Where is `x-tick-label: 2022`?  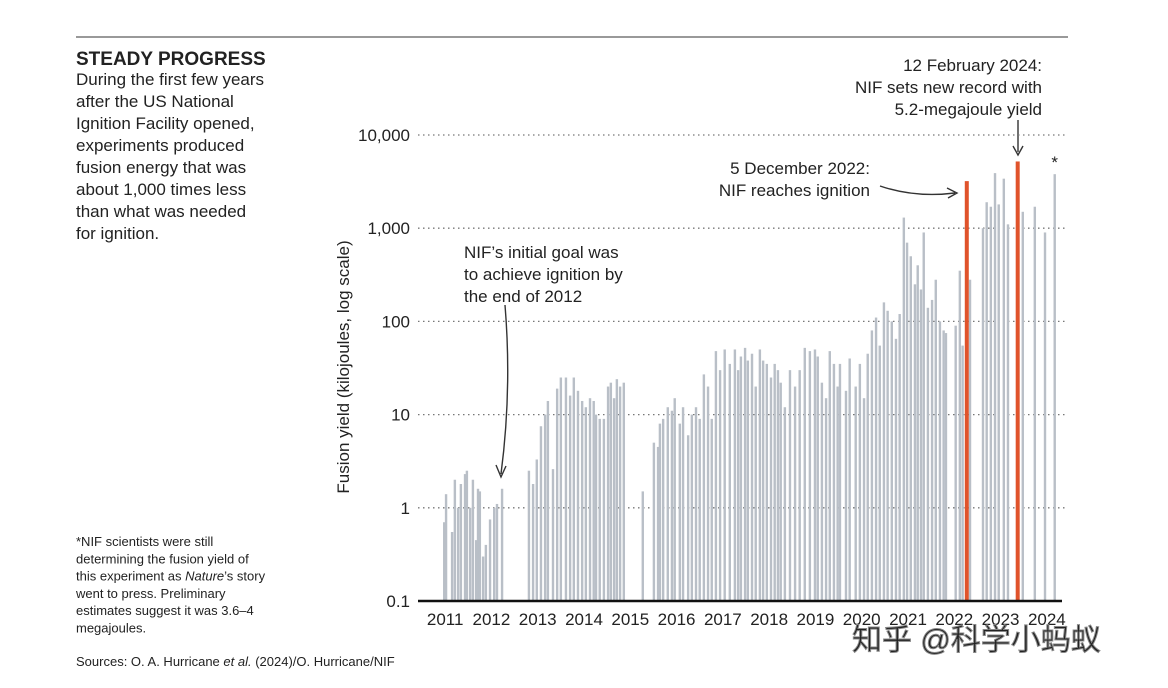 x-tick-label: 2022 is located at coordinates (954, 619).